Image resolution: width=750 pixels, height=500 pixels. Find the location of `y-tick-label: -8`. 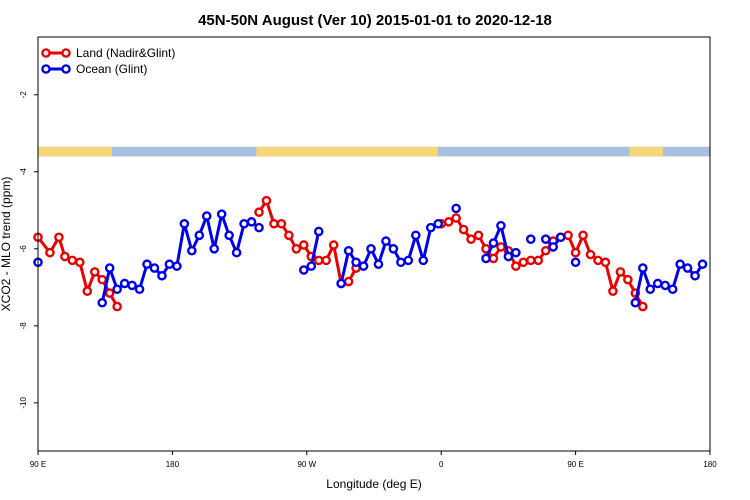

y-tick-label: -8 is located at coordinates (23, 326).